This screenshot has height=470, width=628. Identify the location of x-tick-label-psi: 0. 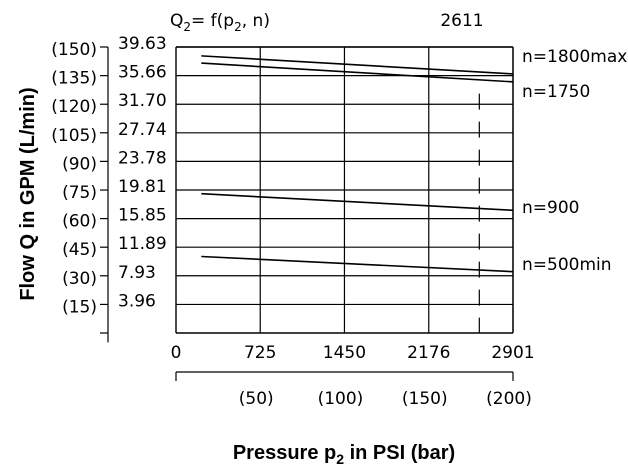
(176, 353).